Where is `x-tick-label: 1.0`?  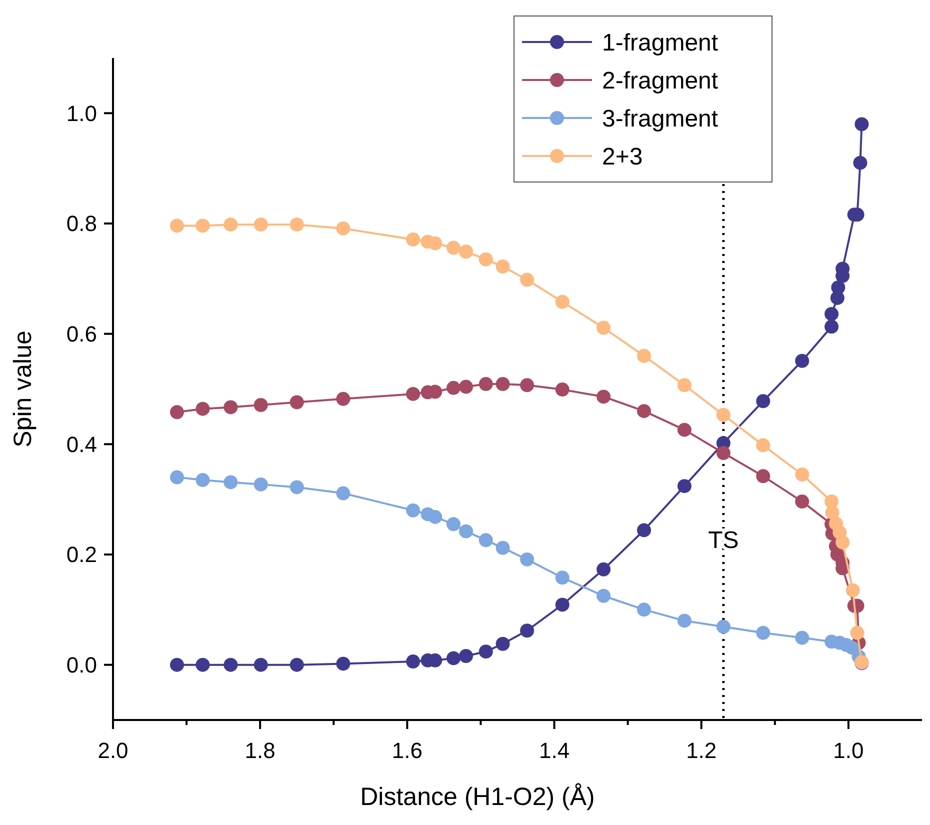 x-tick-label: 1.0 is located at coordinates (848, 750).